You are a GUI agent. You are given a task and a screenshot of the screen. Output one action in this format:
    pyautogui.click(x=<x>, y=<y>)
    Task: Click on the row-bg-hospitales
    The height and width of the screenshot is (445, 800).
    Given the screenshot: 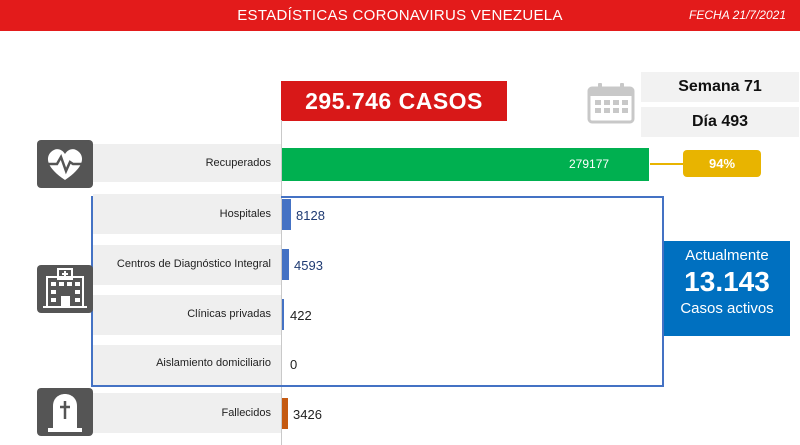 What is the action you would take?
    pyautogui.click(x=187, y=214)
    